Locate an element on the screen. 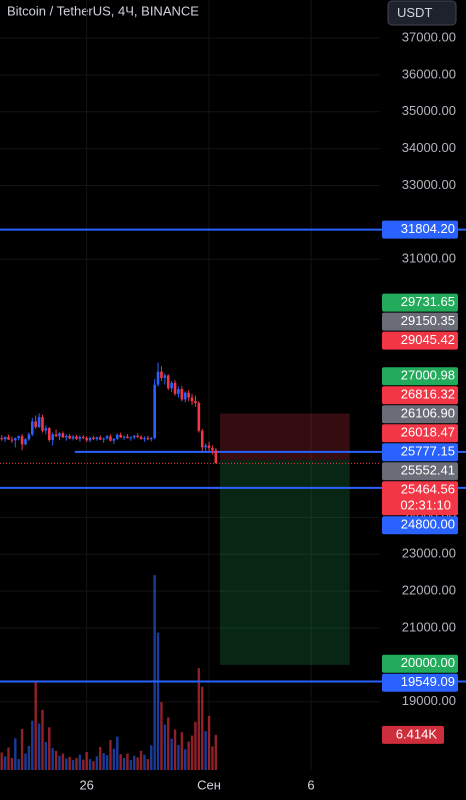 The height and width of the screenshot is (800, 466). currency-button is located at coordinates (422, 13).